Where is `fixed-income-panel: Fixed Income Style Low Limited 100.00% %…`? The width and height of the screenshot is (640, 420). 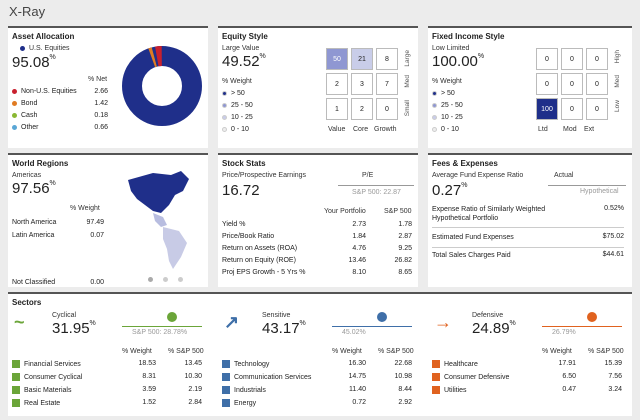
fixed-income-panel: Fixed Income Style Low Limited 100.00% %… is located at coordinates (530, 87).